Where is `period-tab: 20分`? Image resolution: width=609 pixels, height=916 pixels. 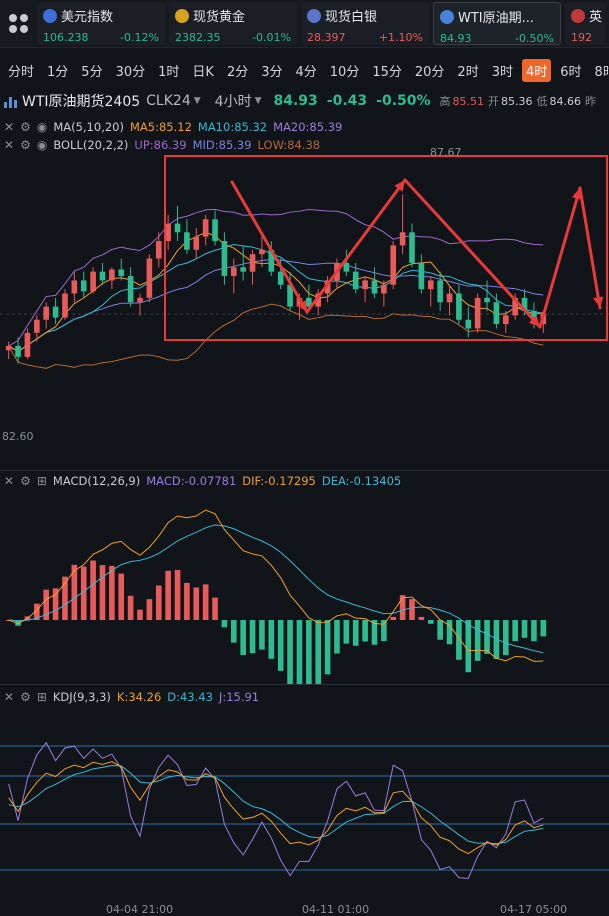
period-tab: 20分 is located at coordinates (429, 72).